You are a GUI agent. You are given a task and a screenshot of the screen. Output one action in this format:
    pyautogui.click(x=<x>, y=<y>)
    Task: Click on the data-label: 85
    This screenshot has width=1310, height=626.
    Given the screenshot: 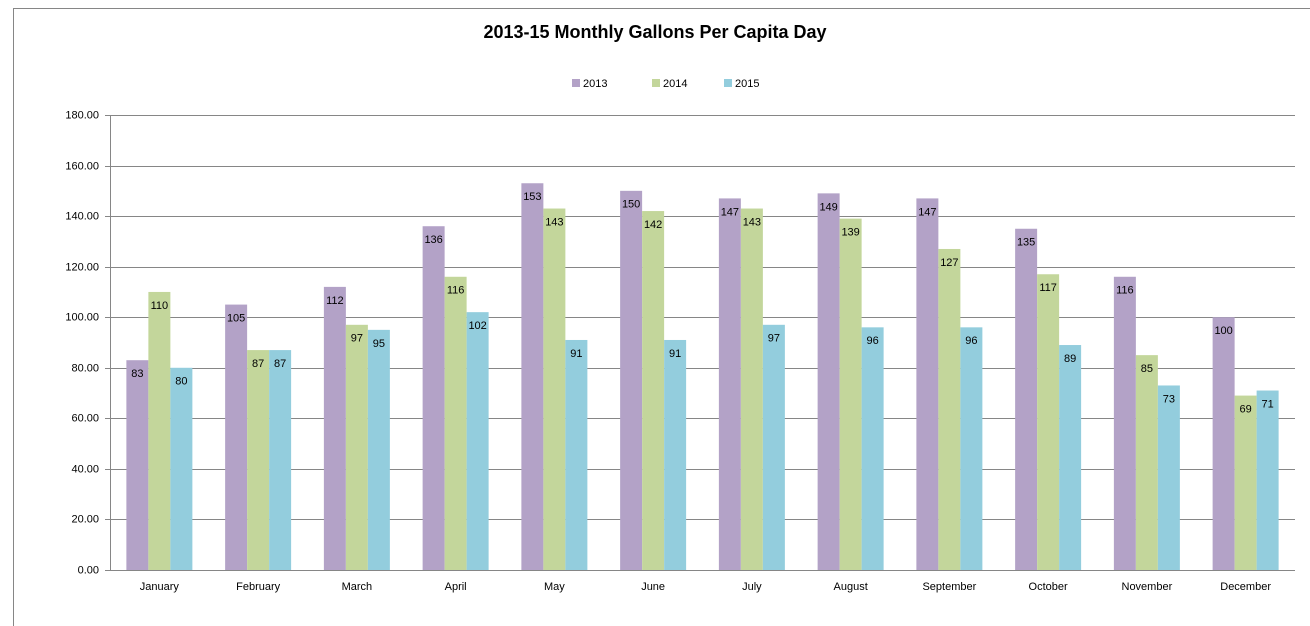 What is the action you would take?
    pyautogui.click(x=1147, y=369)
    